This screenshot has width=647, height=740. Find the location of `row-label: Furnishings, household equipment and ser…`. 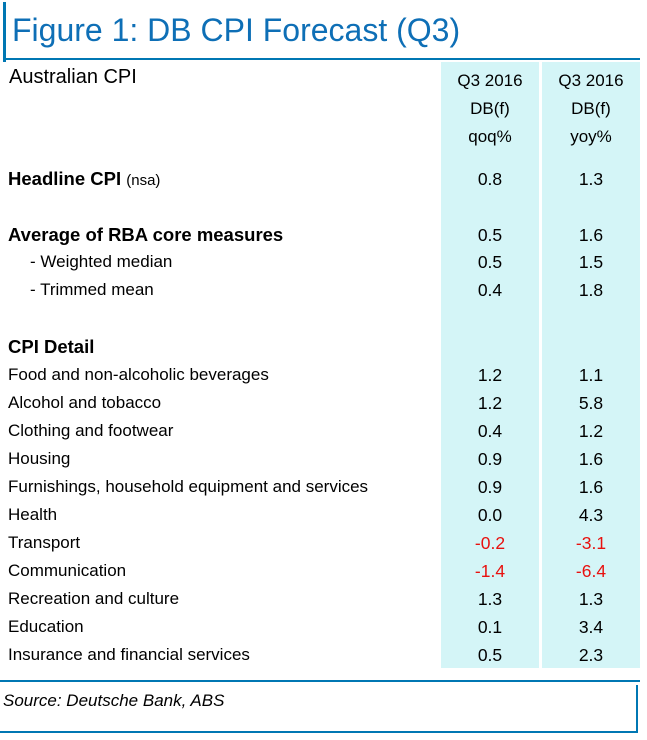

row-label: Furnishings, household equipment and ser… is located at coordinates (188, 486).